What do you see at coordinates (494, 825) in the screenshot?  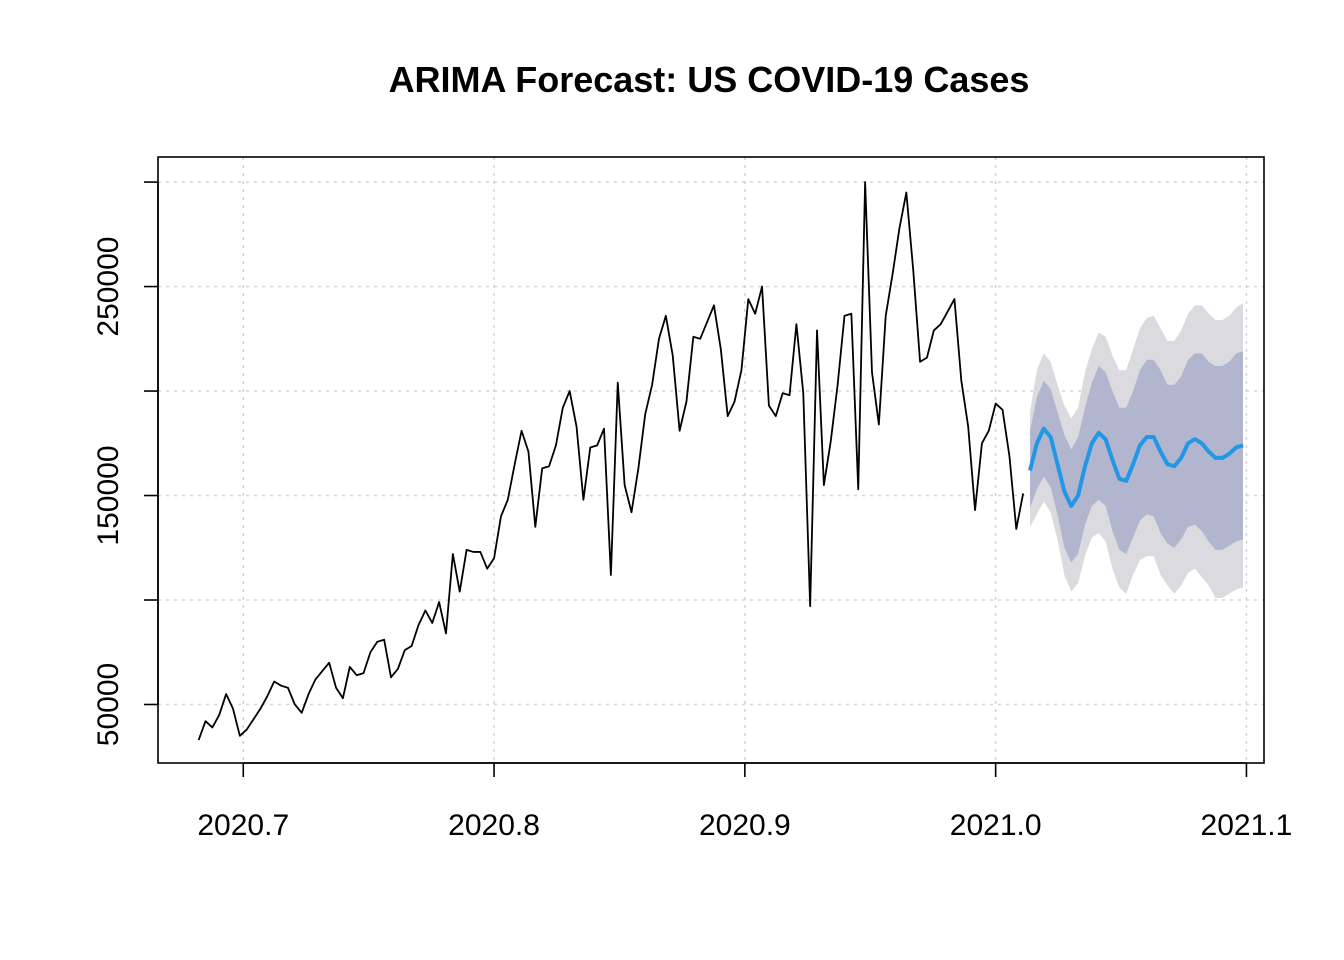 I see `x-tick-label: 2020.8` at bounding box center [494, 825].